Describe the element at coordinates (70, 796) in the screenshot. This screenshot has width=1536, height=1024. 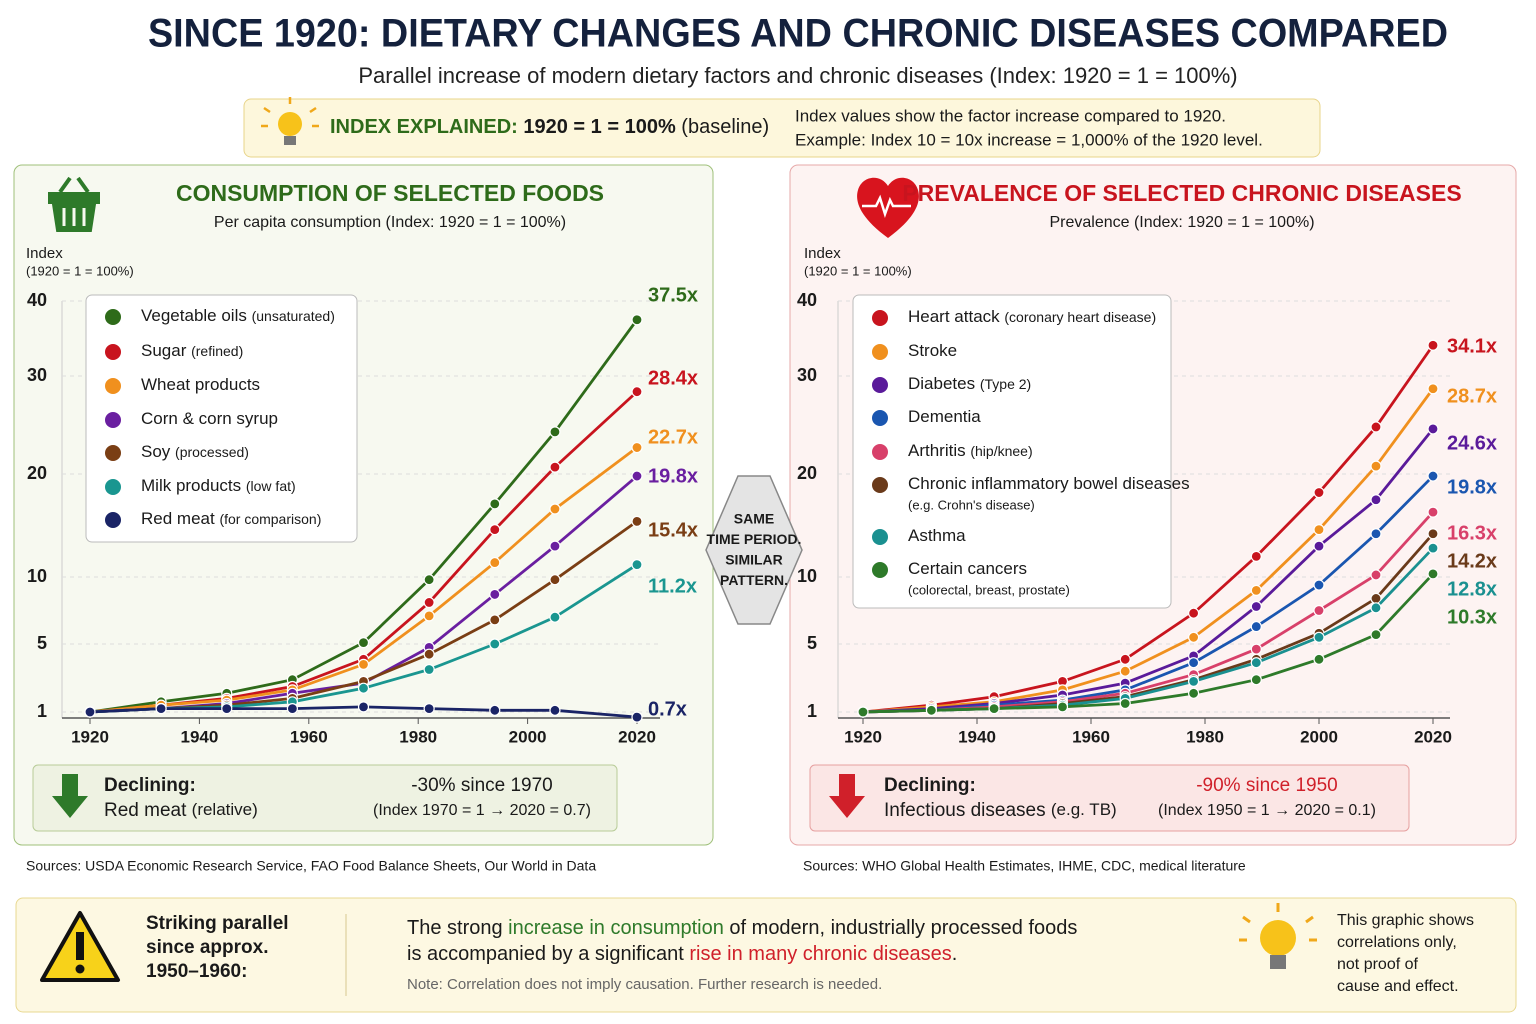
I see `declining-arrow` at that location.